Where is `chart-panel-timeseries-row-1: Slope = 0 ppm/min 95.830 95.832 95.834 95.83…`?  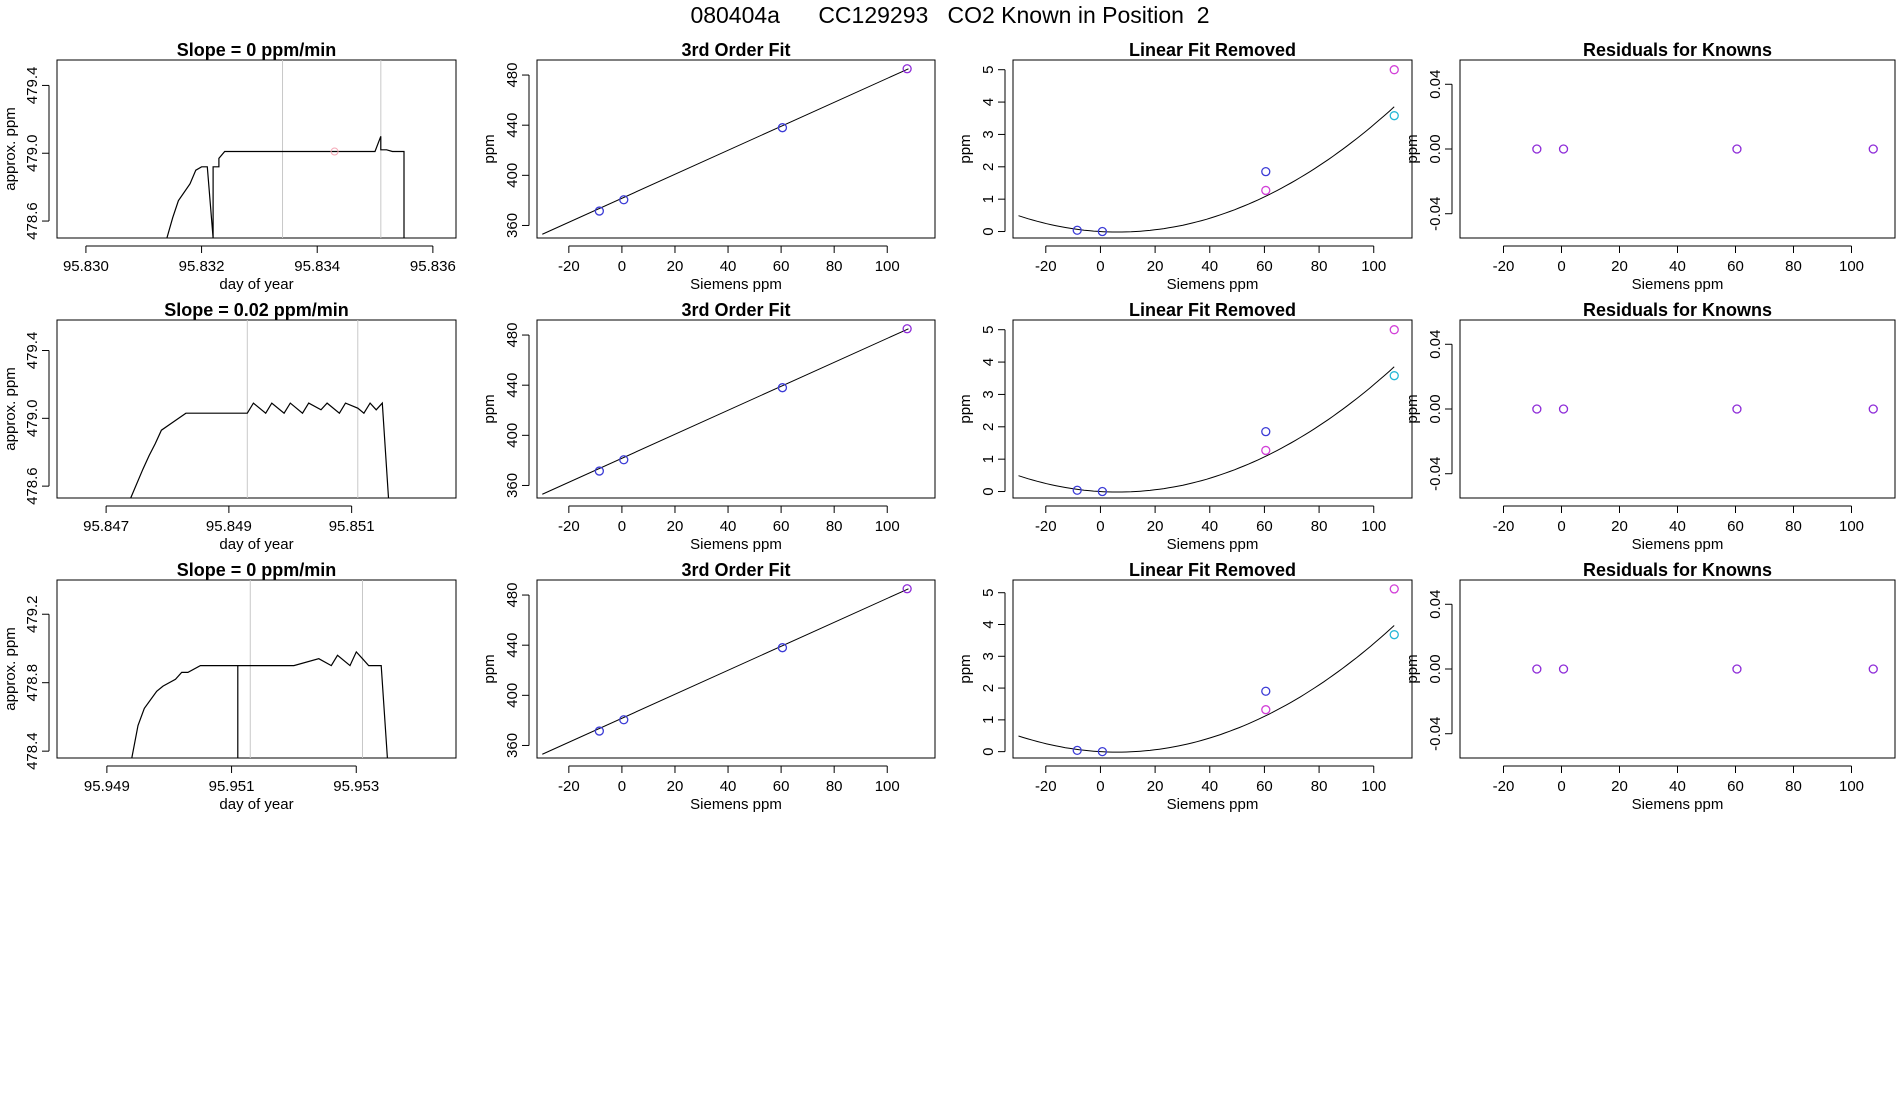 chart-panel-timeseries-row-1: Slope = 0 ppm/min 95.830 95.832 95.834 95.83… is located at coordinates (229, 166).